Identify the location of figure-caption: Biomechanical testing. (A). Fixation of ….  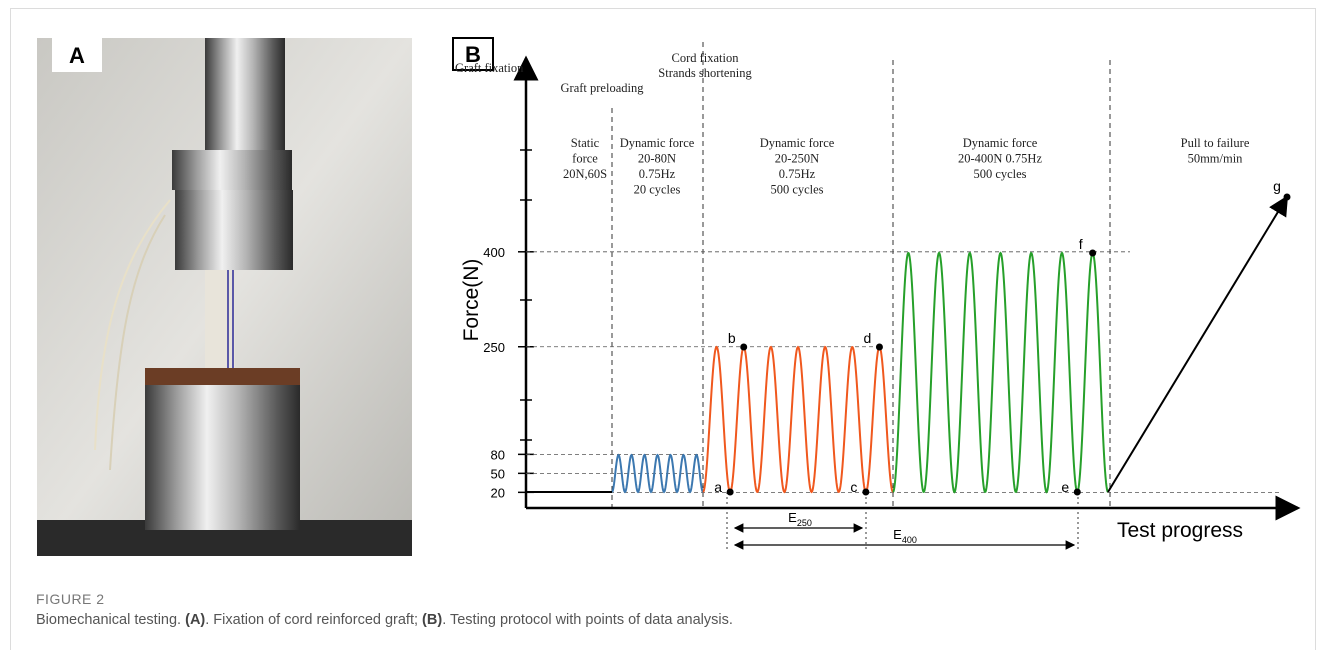
(384, 620).